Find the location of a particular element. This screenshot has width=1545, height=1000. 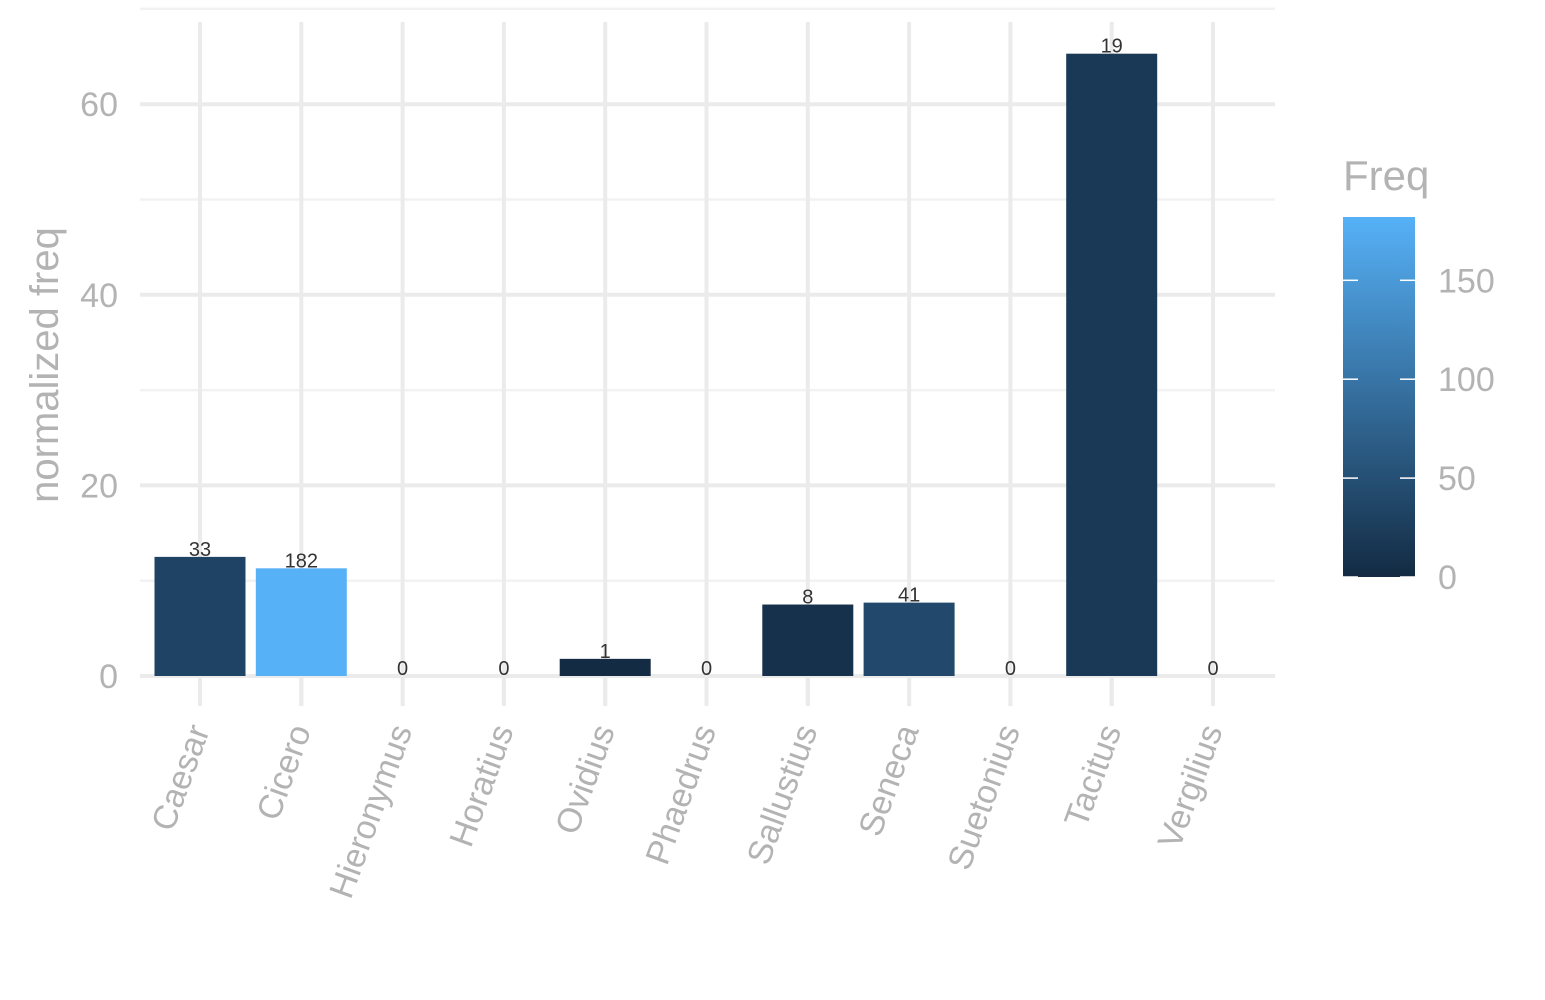

legend-tick-label: 100 is located at coordinates (1466, 380).